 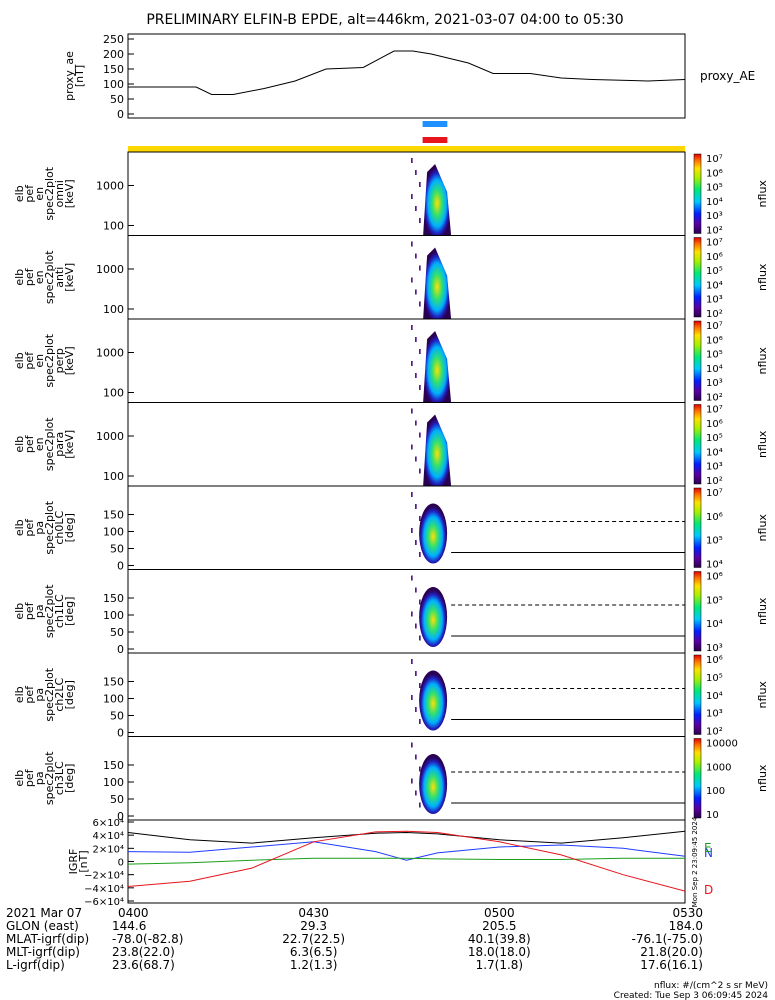 I want to click on orbit-row-value: 1.2(1.3), so click(x=314, y=965).